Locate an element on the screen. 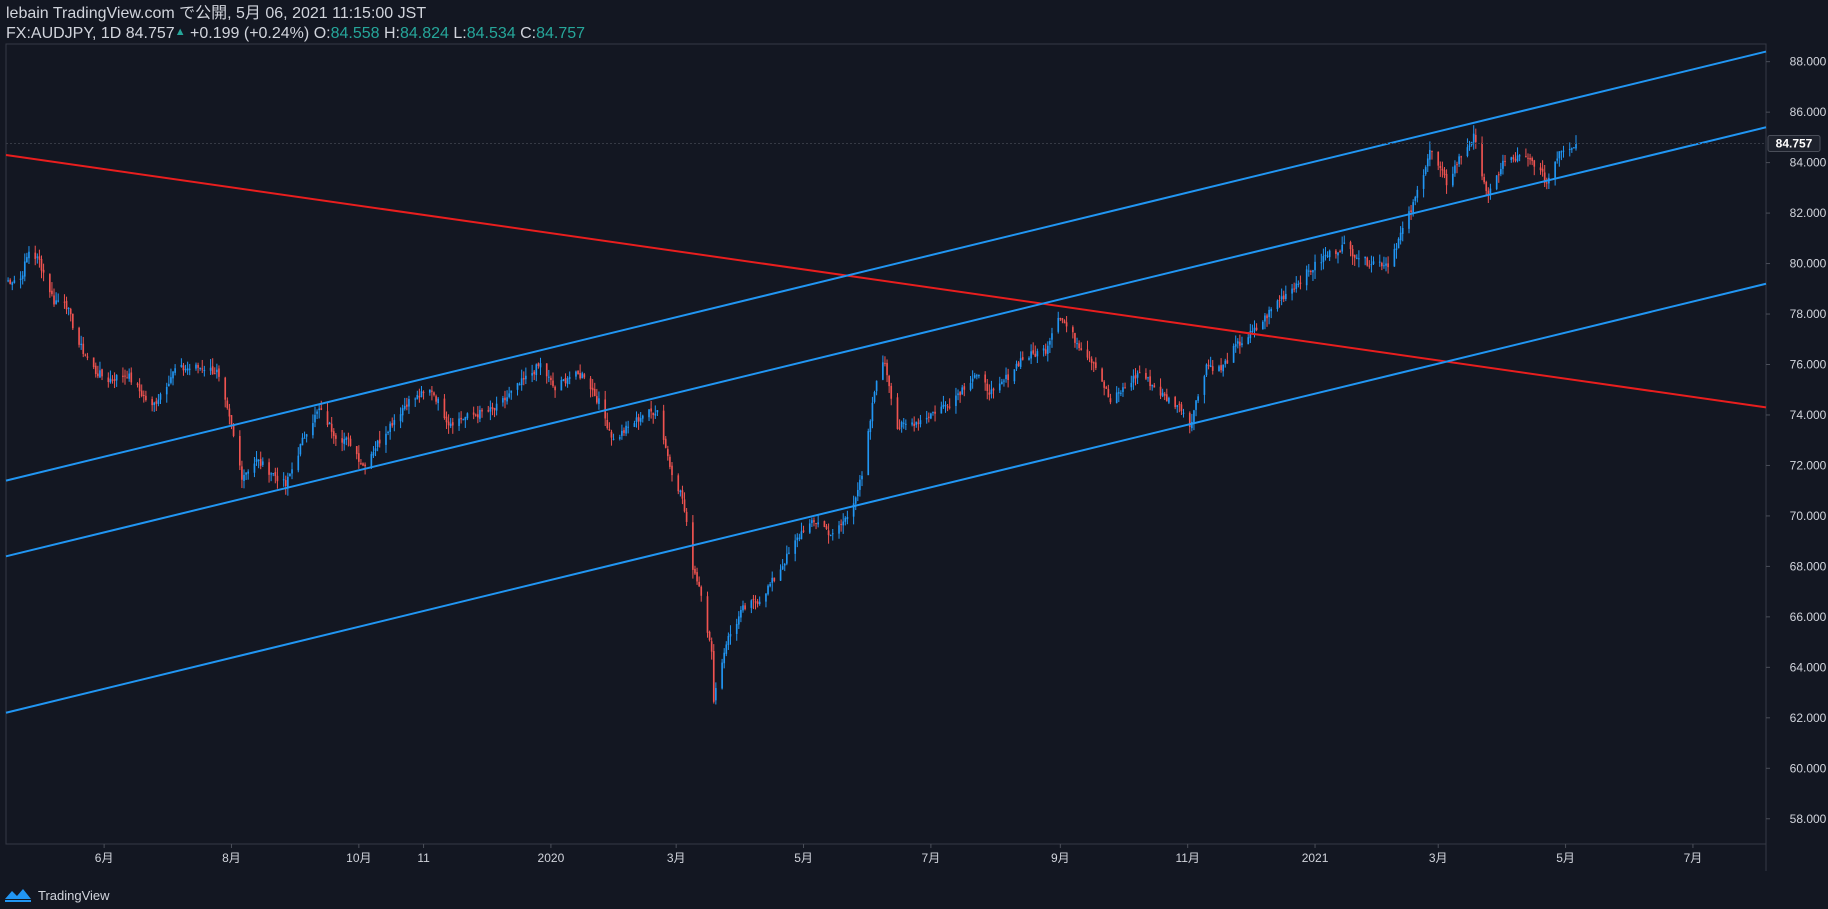 This screenshot has width=1828, height=909. x-tick-label: 5月 is located at coordinates (803, 858).